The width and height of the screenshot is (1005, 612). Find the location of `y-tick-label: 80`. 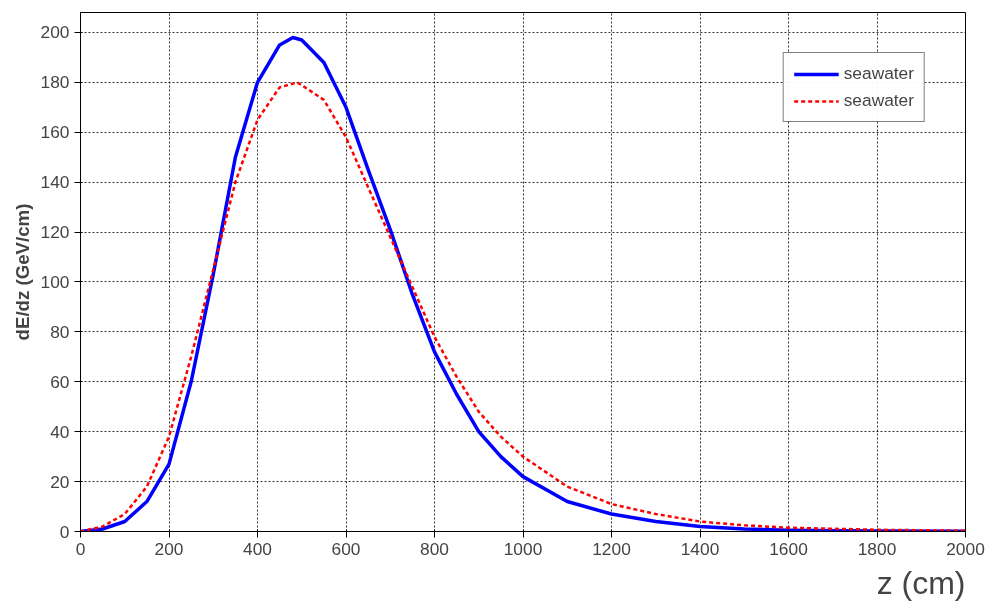

y-tick-label: 80 is located at coordinates (60, 331).